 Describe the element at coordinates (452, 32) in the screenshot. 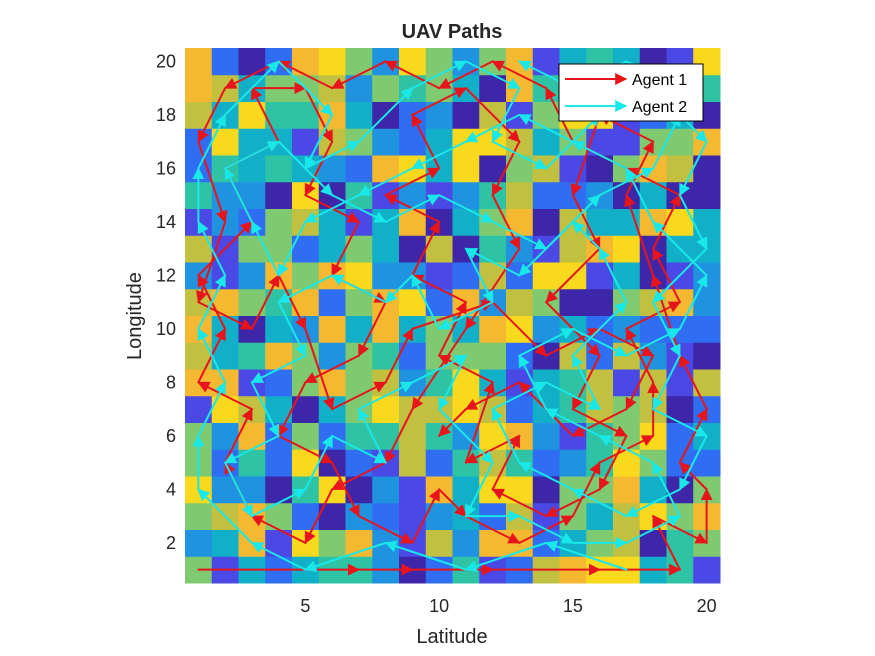

I see `chart-title: UAV Paths` at that location.